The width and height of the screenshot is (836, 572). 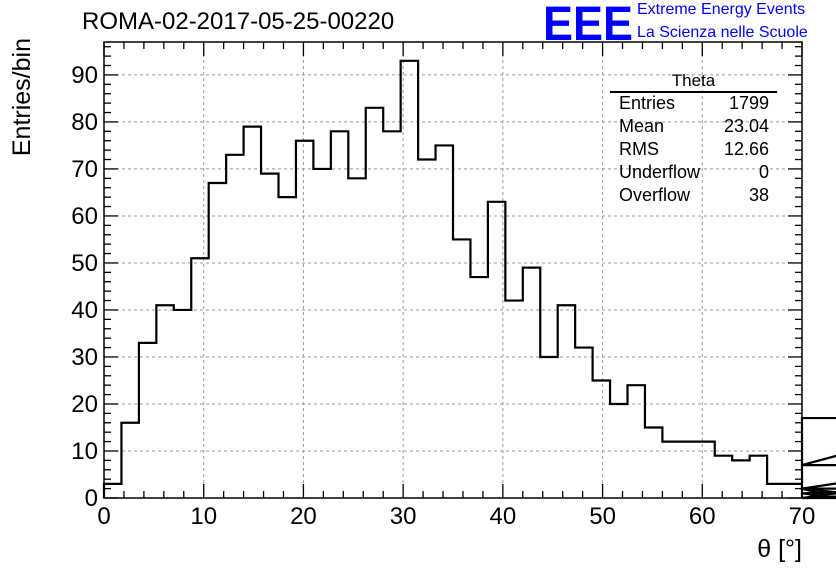 What do you see at coordinates (694, 104) in the screenshot?
I see `stats-row-entries: Entries 1799` at bounding box center [694, 104].